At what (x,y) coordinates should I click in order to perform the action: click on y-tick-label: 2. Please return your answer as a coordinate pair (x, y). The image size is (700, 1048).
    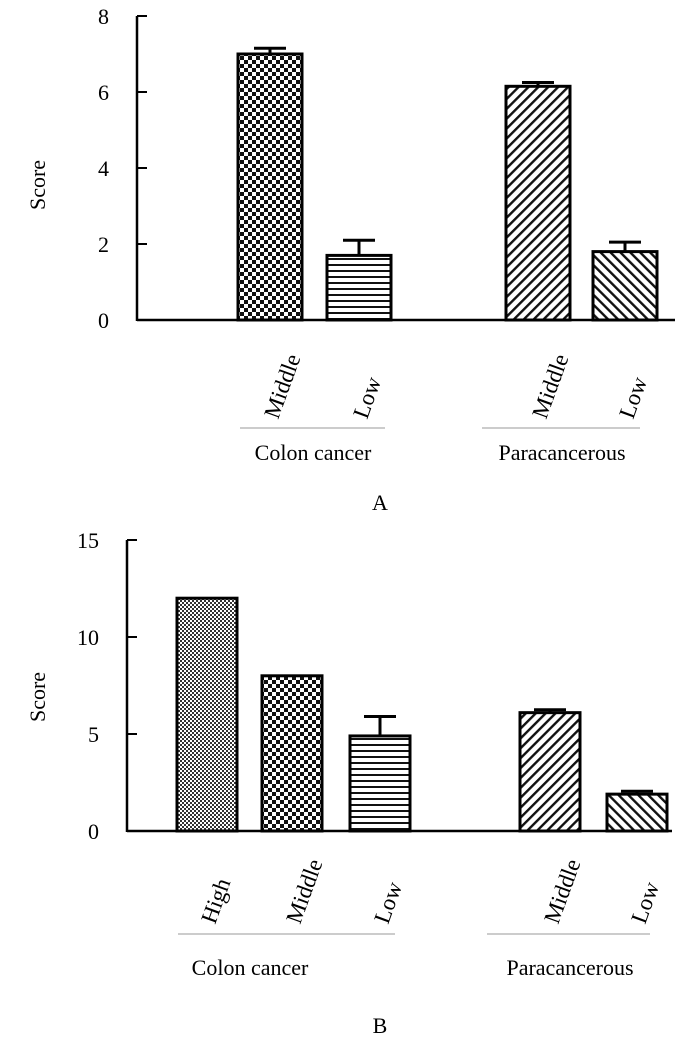
    Looking at the image, I should click on (103, 244).